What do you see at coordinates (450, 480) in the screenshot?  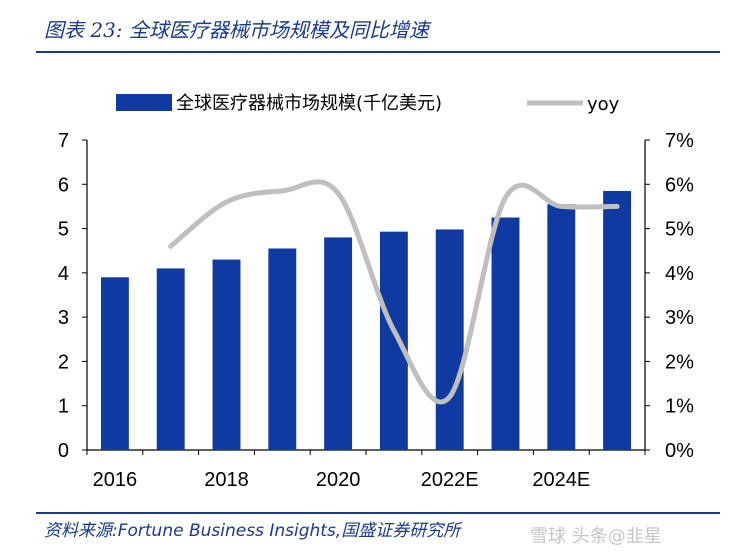 I see `x-tick-label: 2022E` at bounding box center [450, 480].